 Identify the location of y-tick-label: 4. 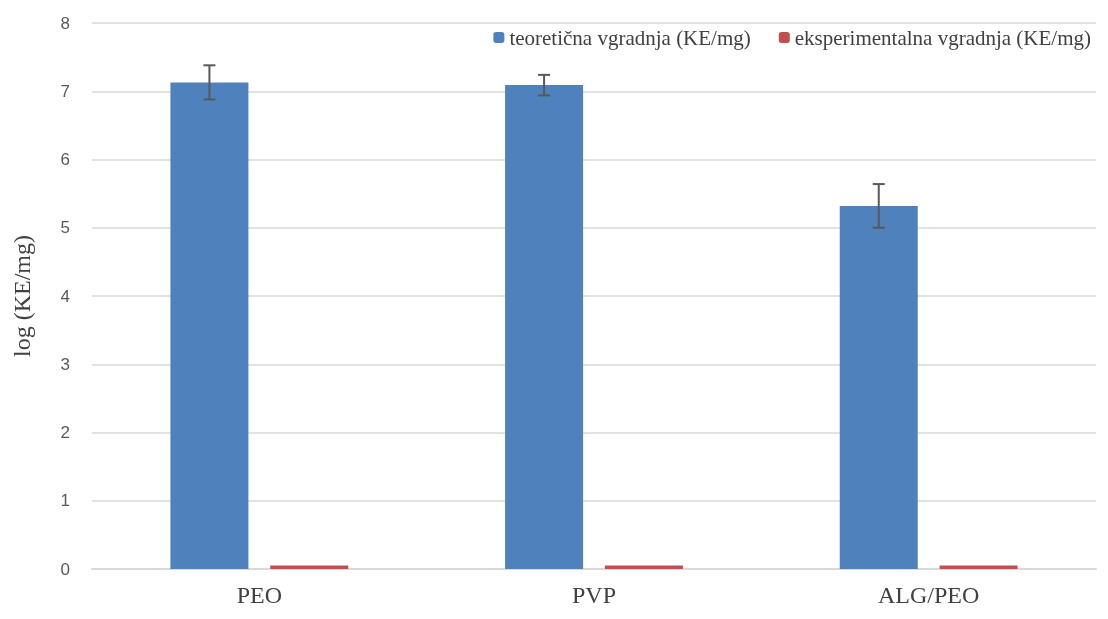
(65, 296).